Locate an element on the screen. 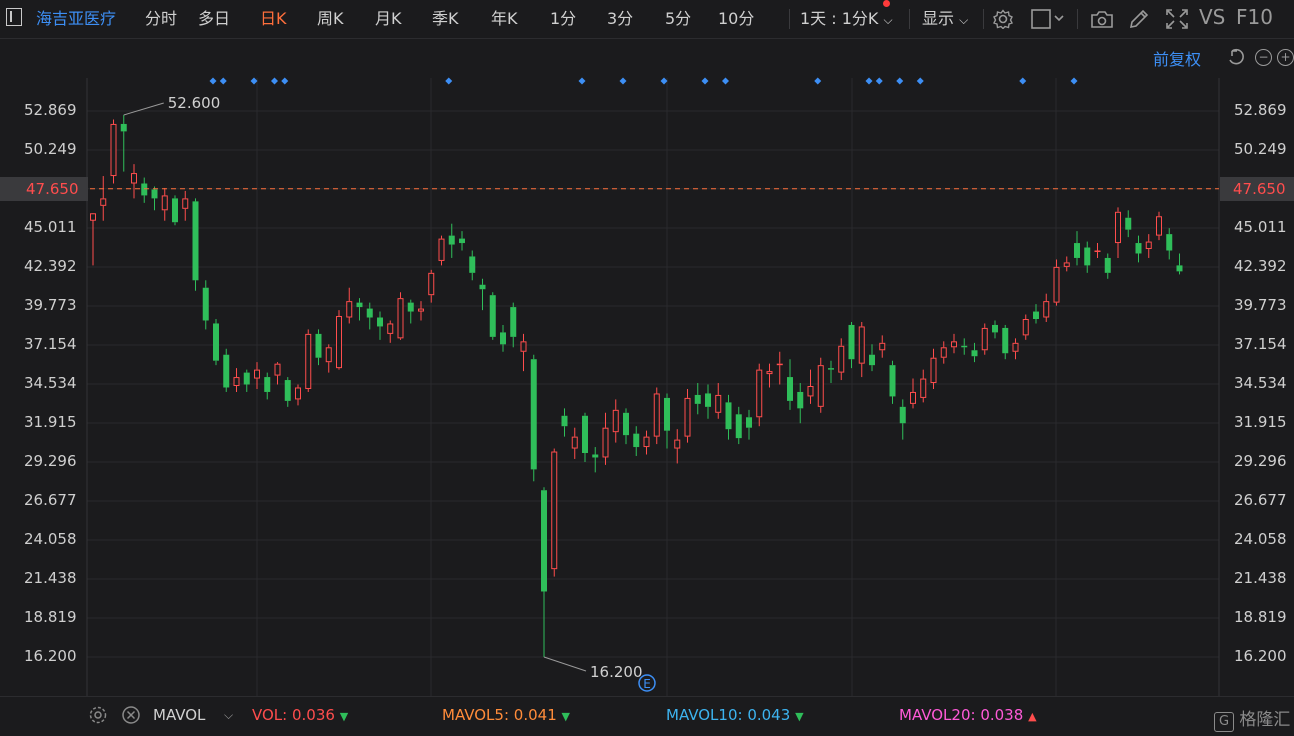 This screenshot has width=1294, height=736. tab-yearly-k: 年K is located at coordinates (504, 18).